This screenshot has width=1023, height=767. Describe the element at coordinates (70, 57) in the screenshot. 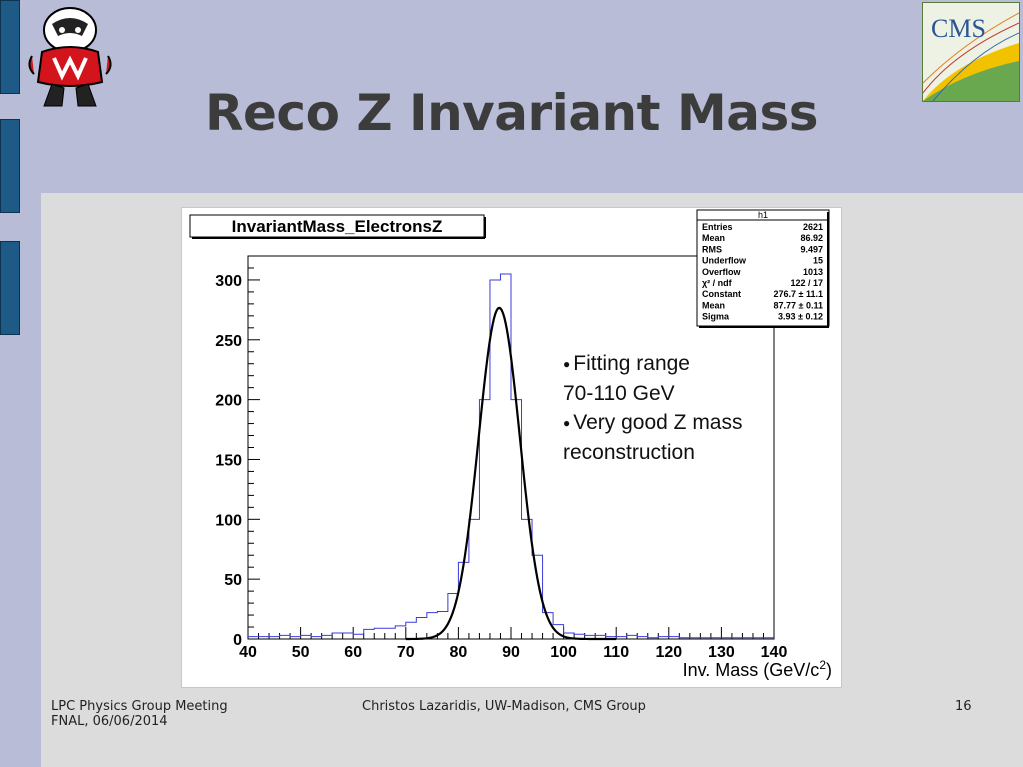

I see `badger-mascot-logo` at that location.